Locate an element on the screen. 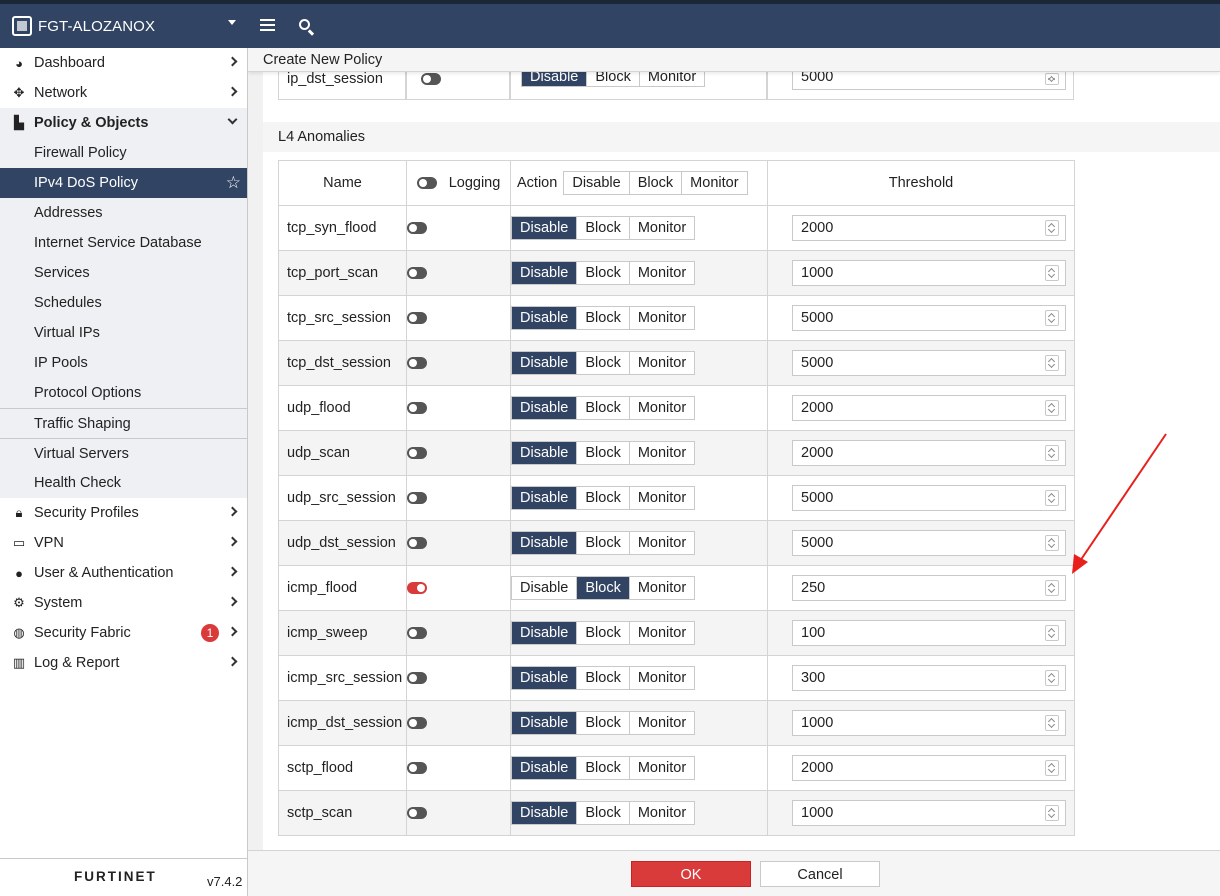 This screenshot has height=896, width=1220. action-all-monitor: Monitor is located at coordinates (714, 183).